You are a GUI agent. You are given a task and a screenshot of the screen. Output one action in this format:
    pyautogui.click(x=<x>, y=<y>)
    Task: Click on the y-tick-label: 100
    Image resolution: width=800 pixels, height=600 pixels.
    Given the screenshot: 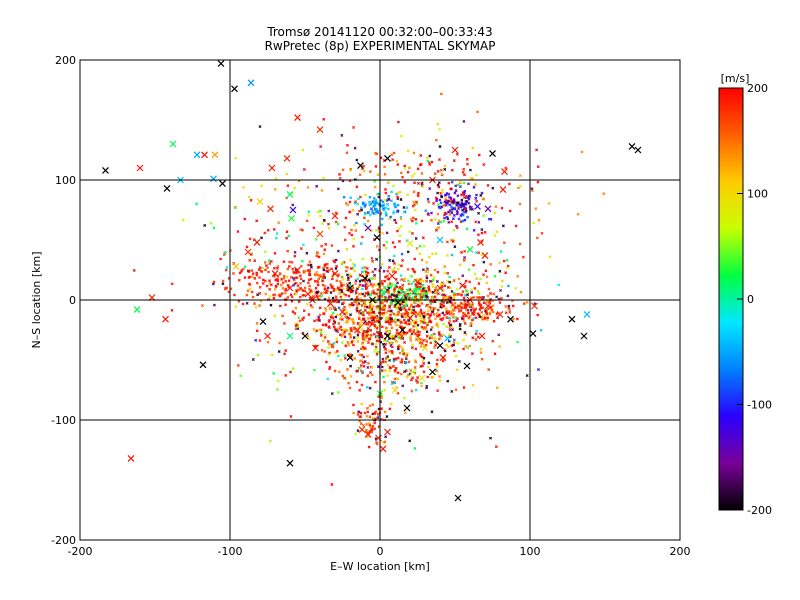 What is the action you would take?
    pyautogui.click(x=65, y=180)
    